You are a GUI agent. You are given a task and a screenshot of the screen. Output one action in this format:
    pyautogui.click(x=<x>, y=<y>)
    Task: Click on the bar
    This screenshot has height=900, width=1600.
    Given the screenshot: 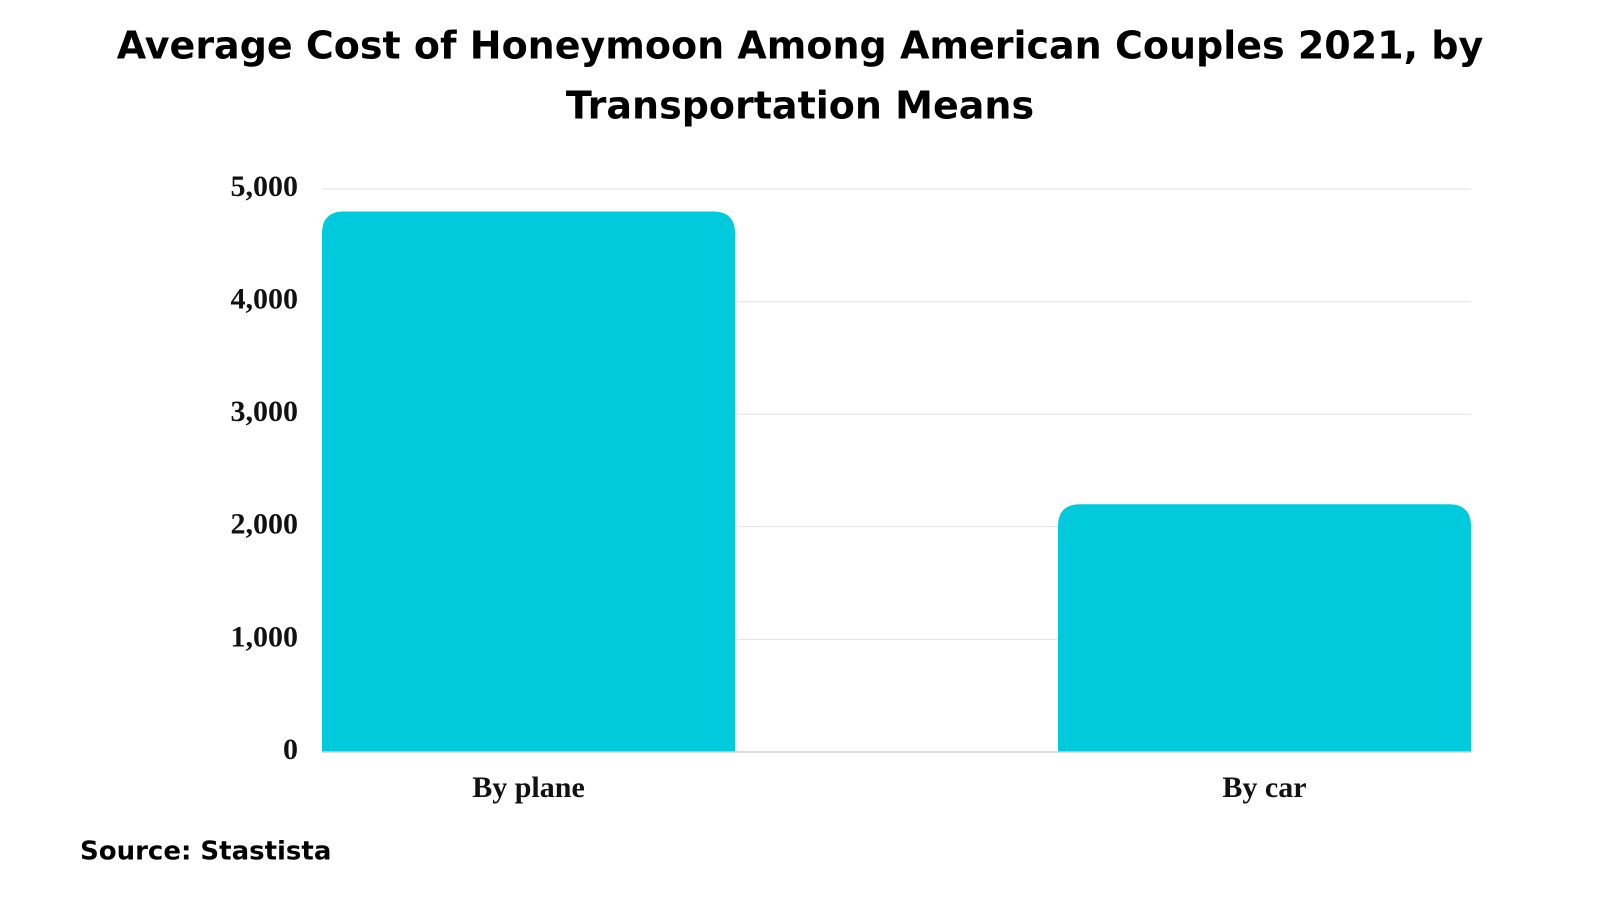 What is the action you would take?
    pyautogui.click(x=1264, y=628)
    